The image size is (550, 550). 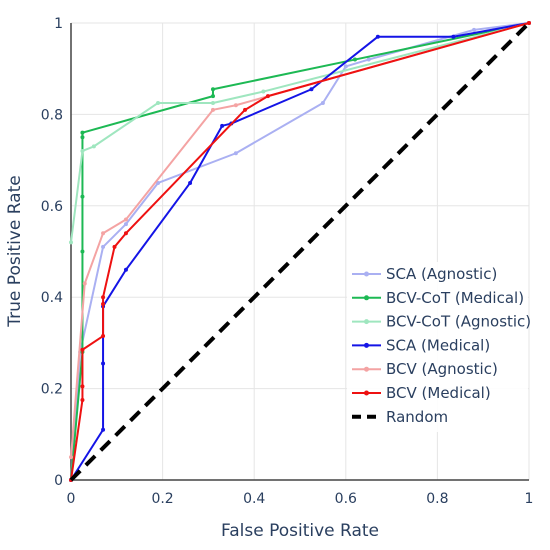 What do you see at coordinates (438, 393) in the screenshot?
I see `legend-label: BCV (Medical)` at bounding box center [438, 393].